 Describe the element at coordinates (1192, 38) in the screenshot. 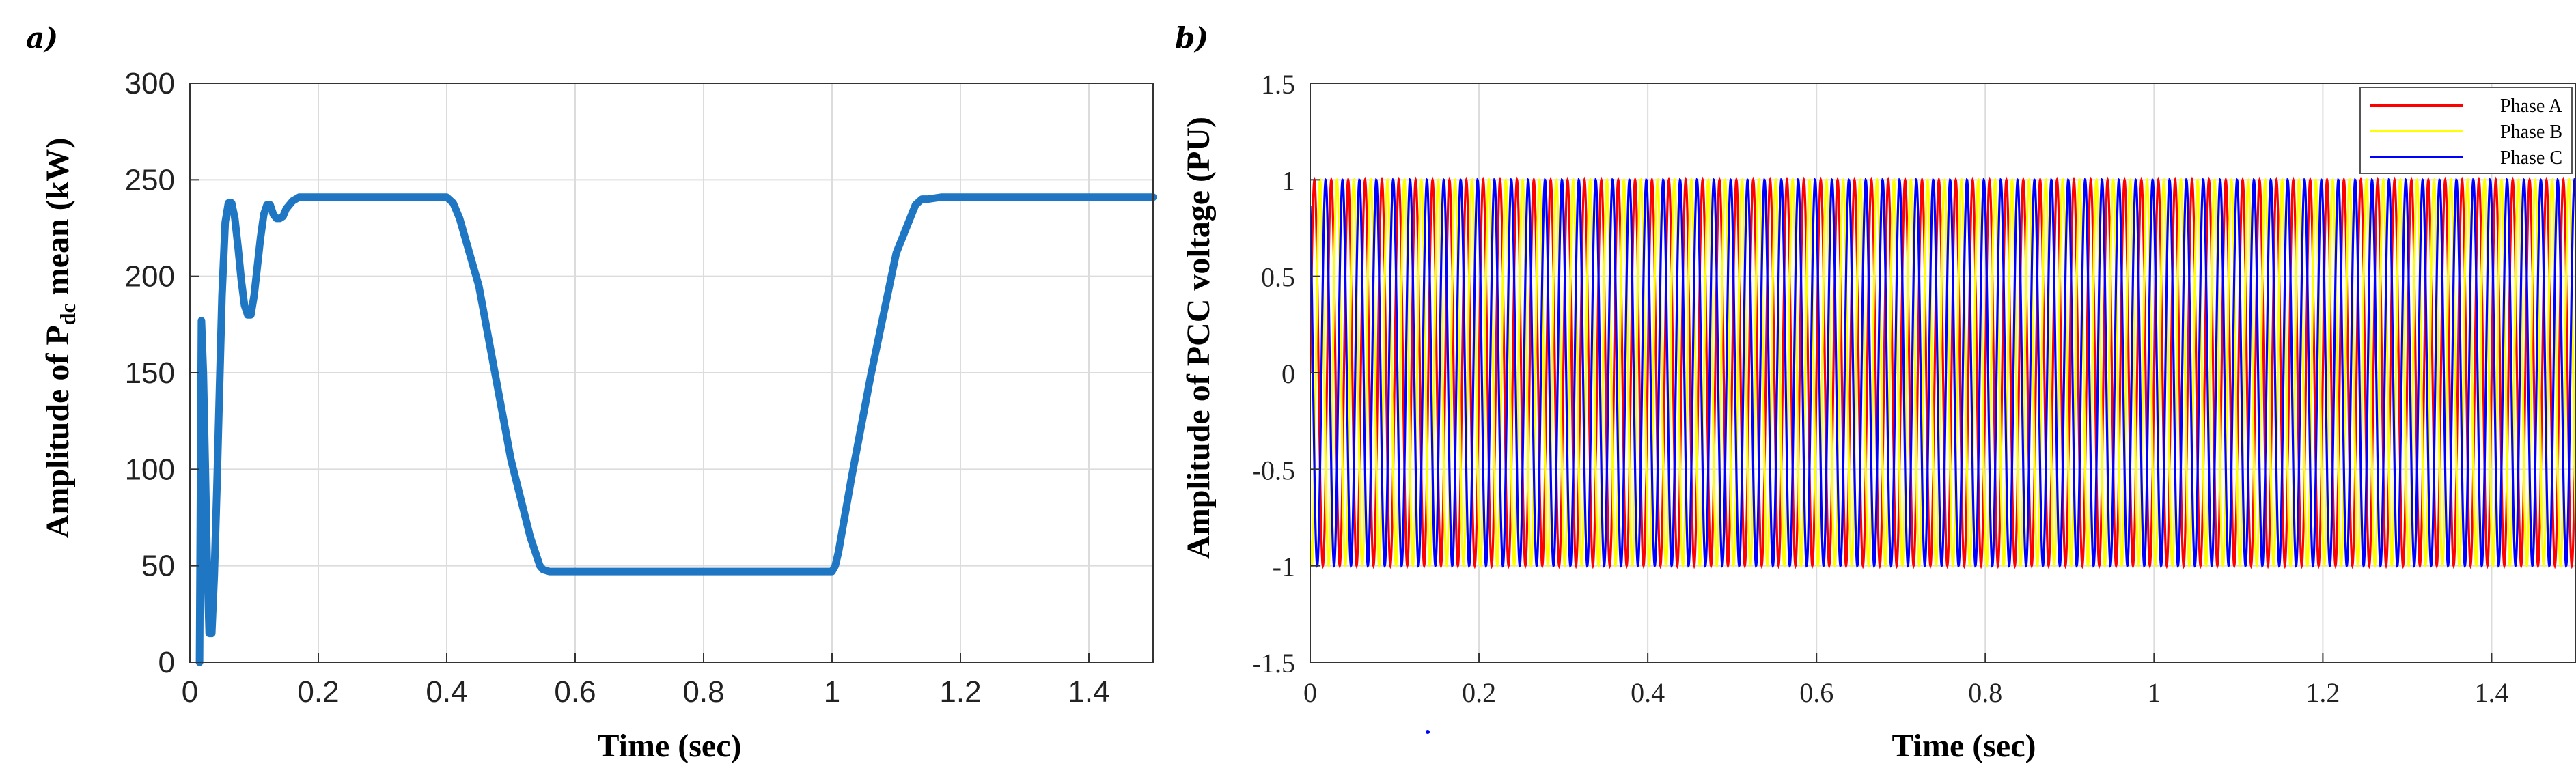

I see `panel-b-label: b)` at that location.